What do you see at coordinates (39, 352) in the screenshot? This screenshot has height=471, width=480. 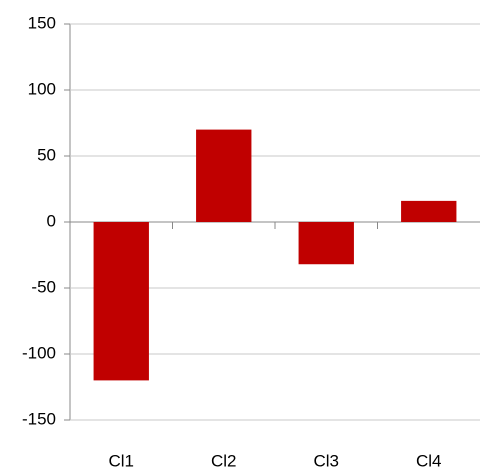 I see `y-tick-label: -100` at bounding box center [39, 352].